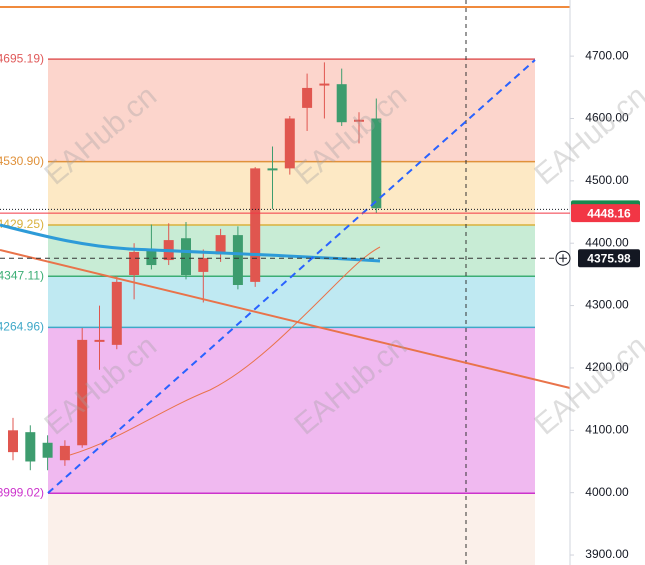 This screenshot has height=565, width=645. Describe the element at coordinates (22, 161) in the screenshot. I see `fib-label: (4530.90)` at that location.